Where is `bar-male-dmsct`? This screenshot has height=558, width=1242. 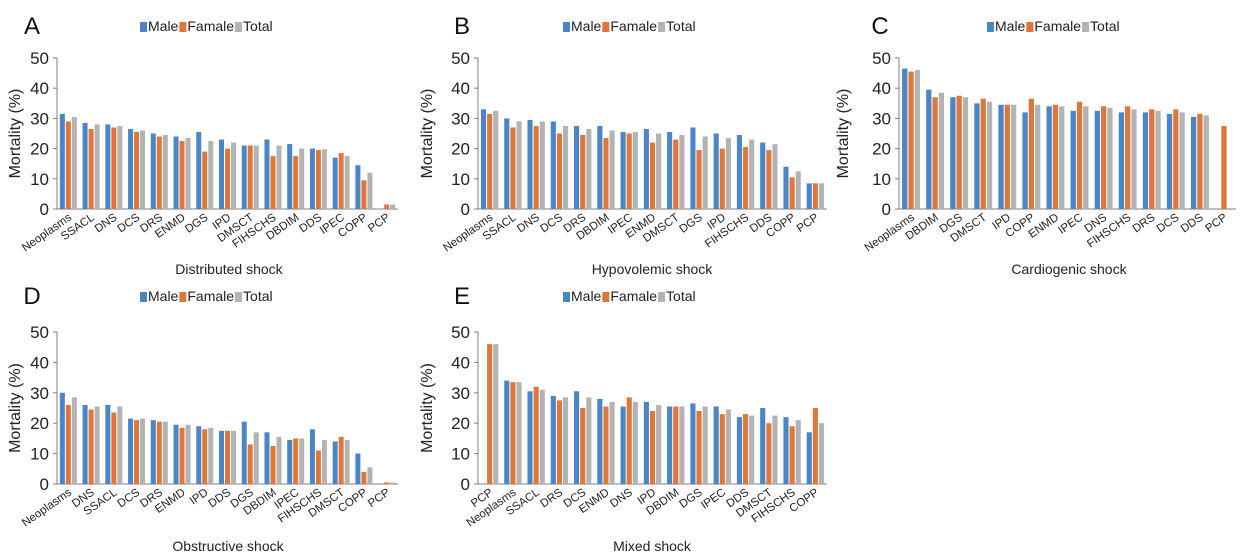 bar-male-dmsct is located at coordinates (335, 462).